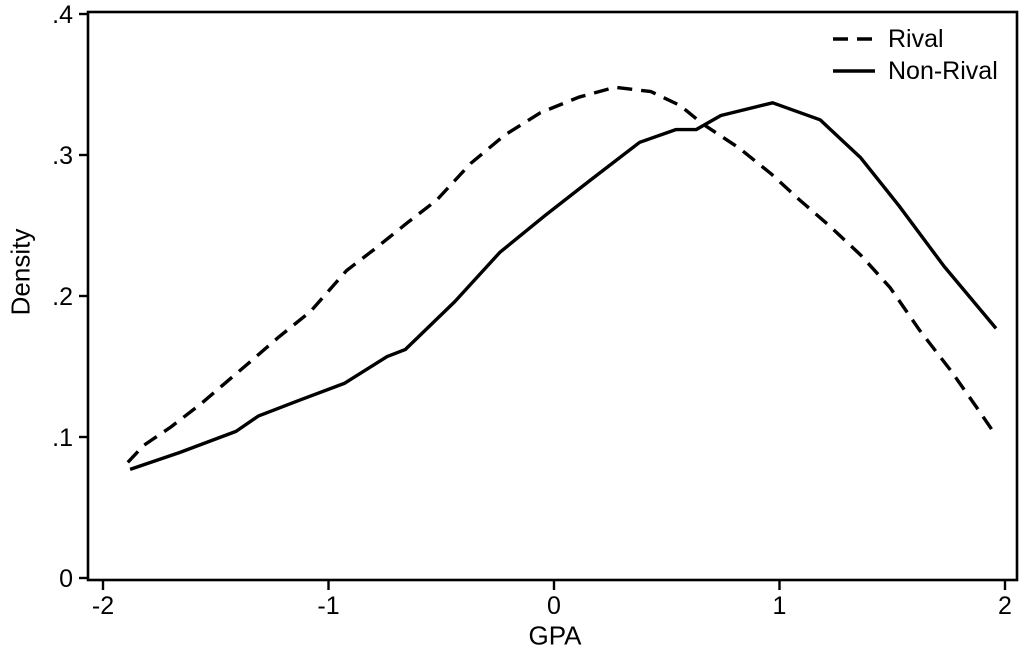 Image resolution: width=1025 pixels, height=665 pixels. What do you see at coordinates (62, 297) in the screenshot?
I see `y-tick-label: .2` at bounding box center [62, 297].